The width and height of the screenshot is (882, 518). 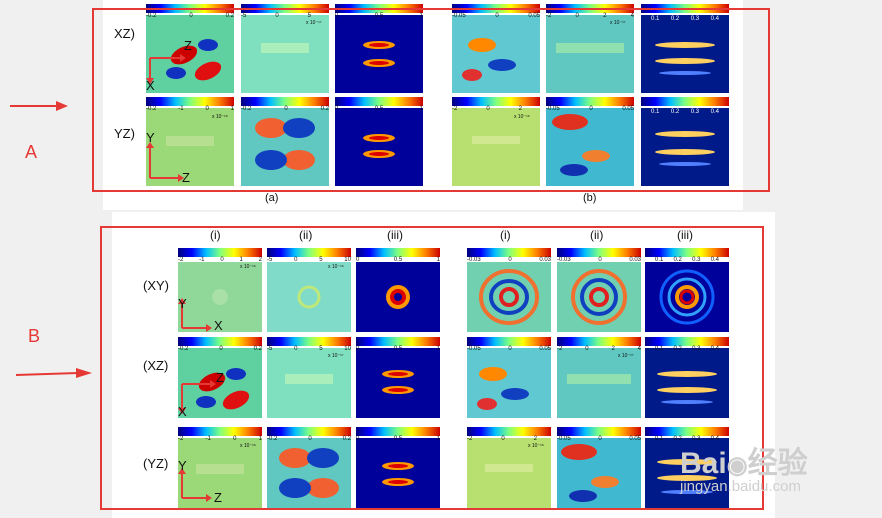 What do you see at coordinates (202, 394) in the screenshot?
I see `axis-arrows-xz-b` at bounding box center [202, 394].